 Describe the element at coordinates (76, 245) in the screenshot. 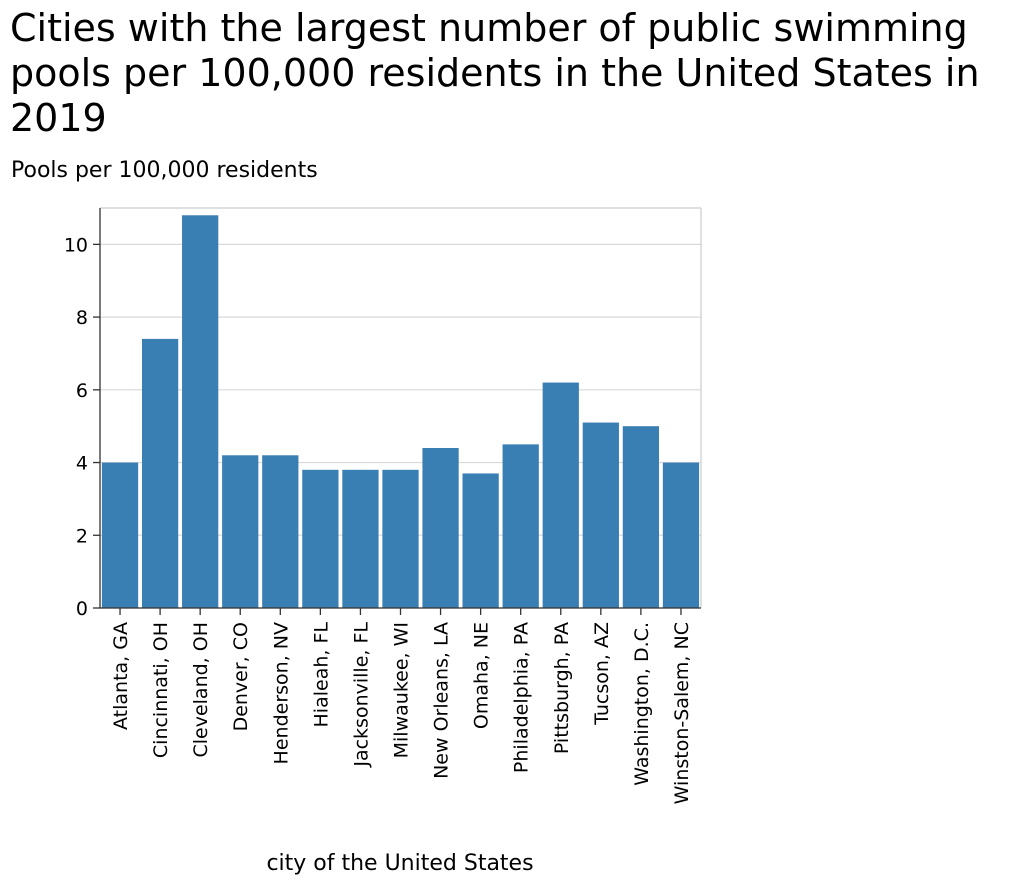

I see `y-tick-label: 10` at that location.